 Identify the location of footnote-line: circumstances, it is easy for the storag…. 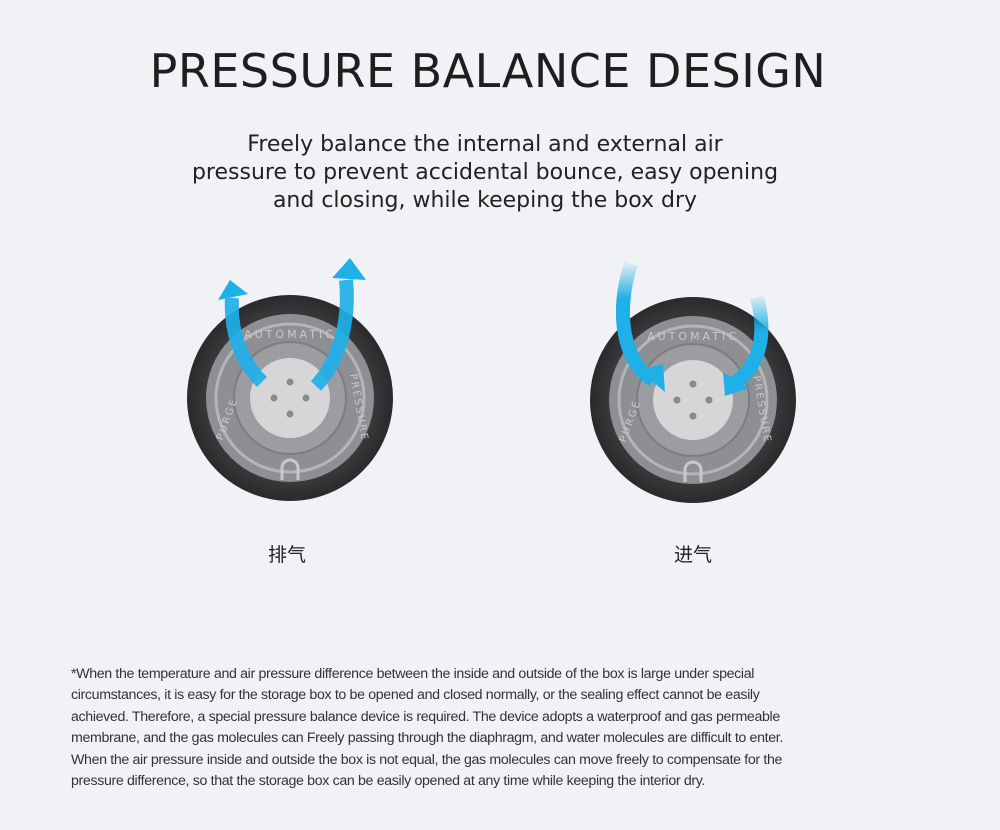
(415, 695).